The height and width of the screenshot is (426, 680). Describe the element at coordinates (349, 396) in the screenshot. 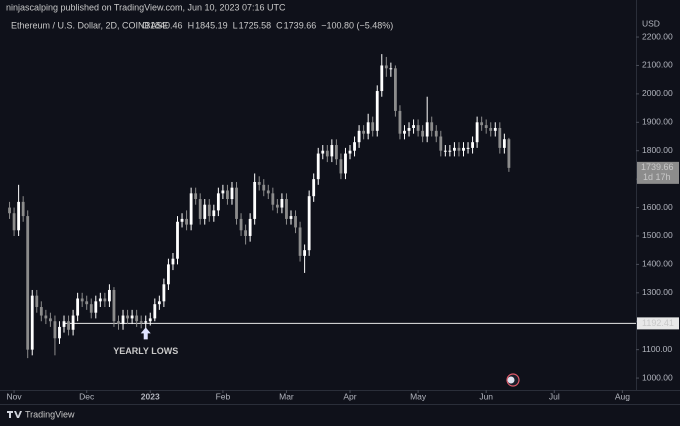

I see `x-tick-label: Apr` at that location.